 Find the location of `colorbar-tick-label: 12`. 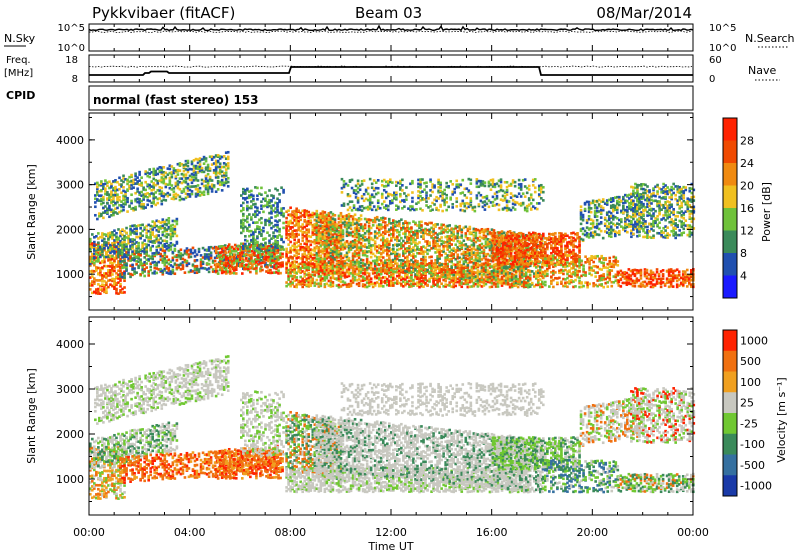

colorbar-tick-label: 12 is located at coordinates (747, 231).